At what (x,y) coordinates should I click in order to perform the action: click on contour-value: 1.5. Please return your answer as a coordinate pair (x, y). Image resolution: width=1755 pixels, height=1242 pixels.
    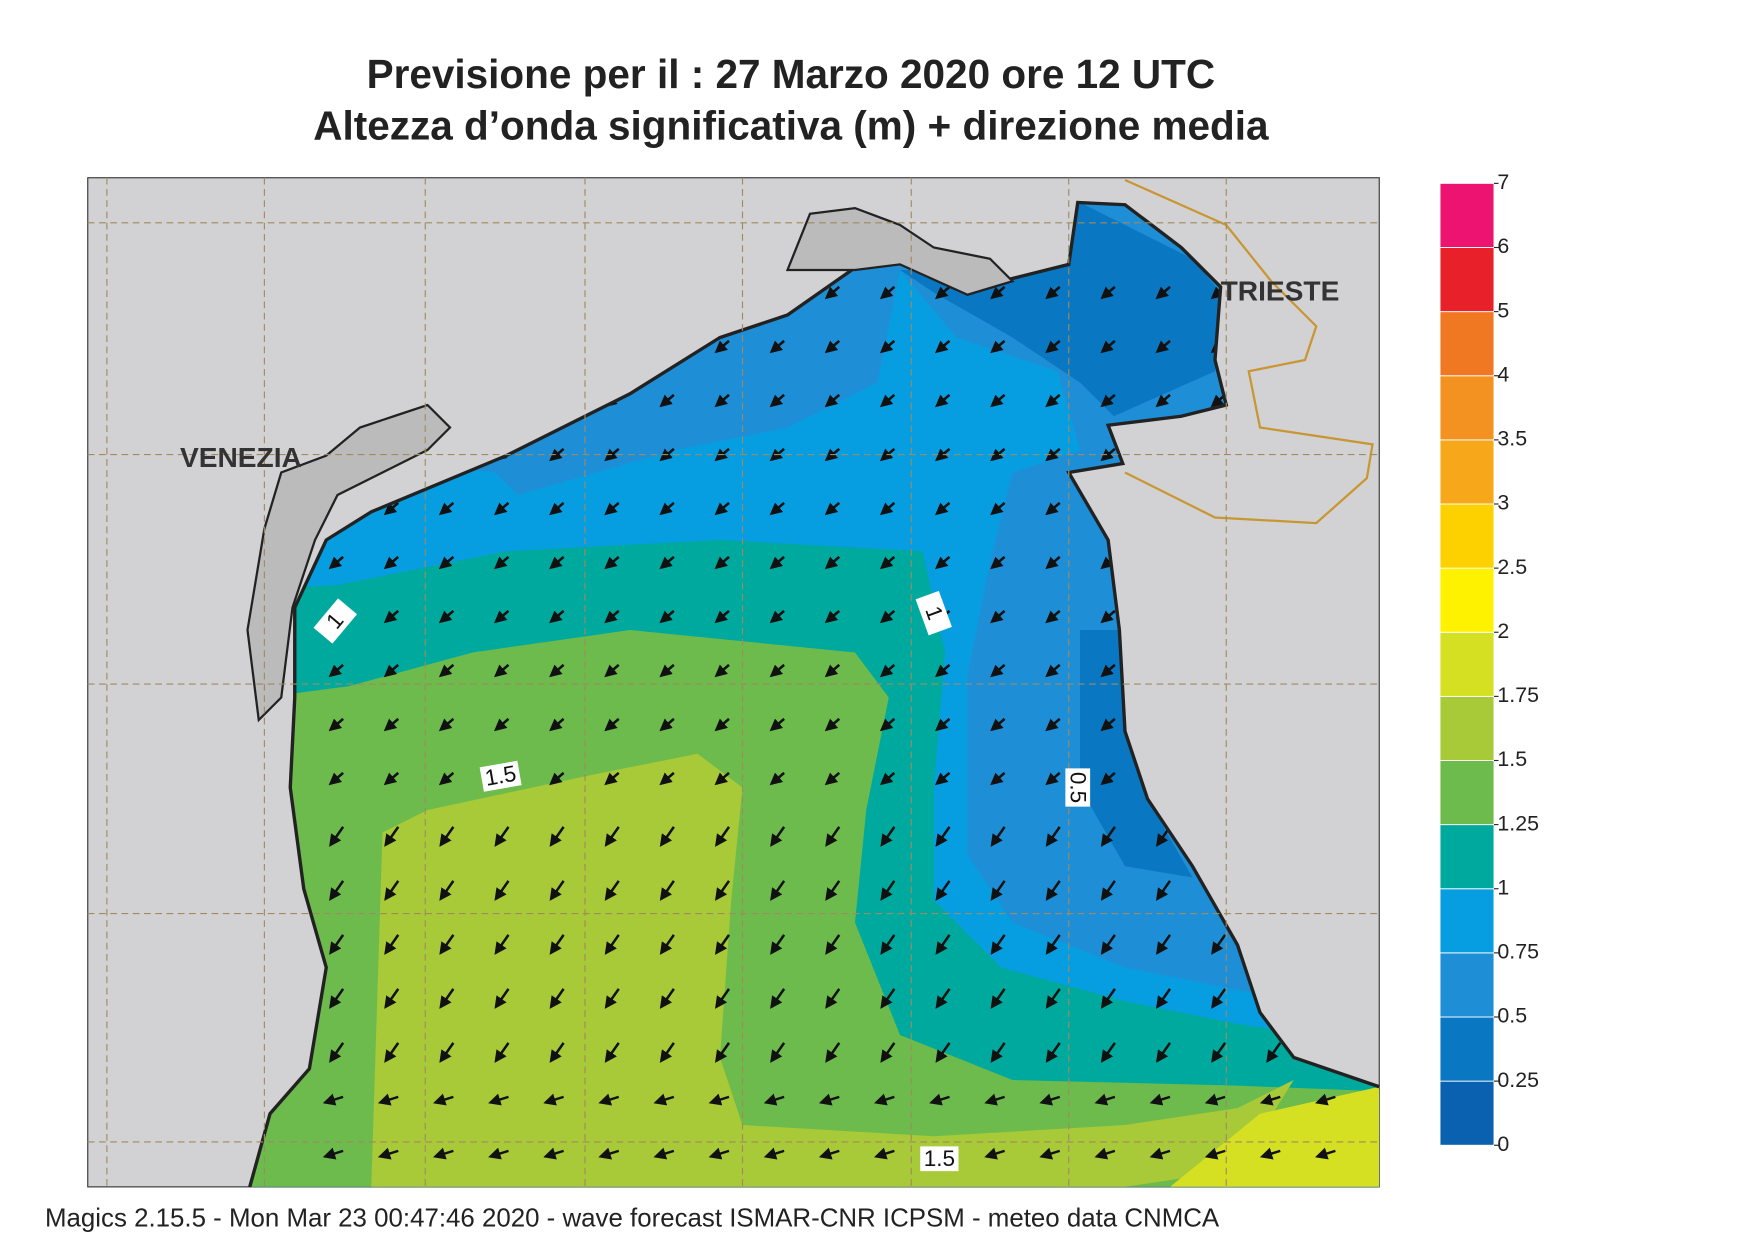
    Looking at the image, I should click on (500, 776).